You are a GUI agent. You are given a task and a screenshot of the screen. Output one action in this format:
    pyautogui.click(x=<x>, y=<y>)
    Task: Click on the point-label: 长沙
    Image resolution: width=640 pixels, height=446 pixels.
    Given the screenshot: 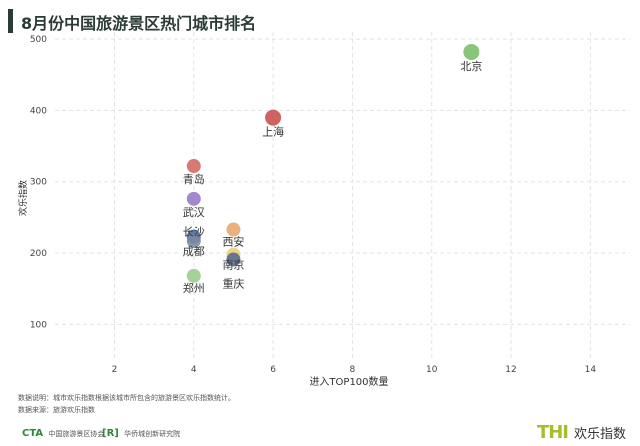 What is the action you would take?
    pyautogui.click(x=194, y=232)
    